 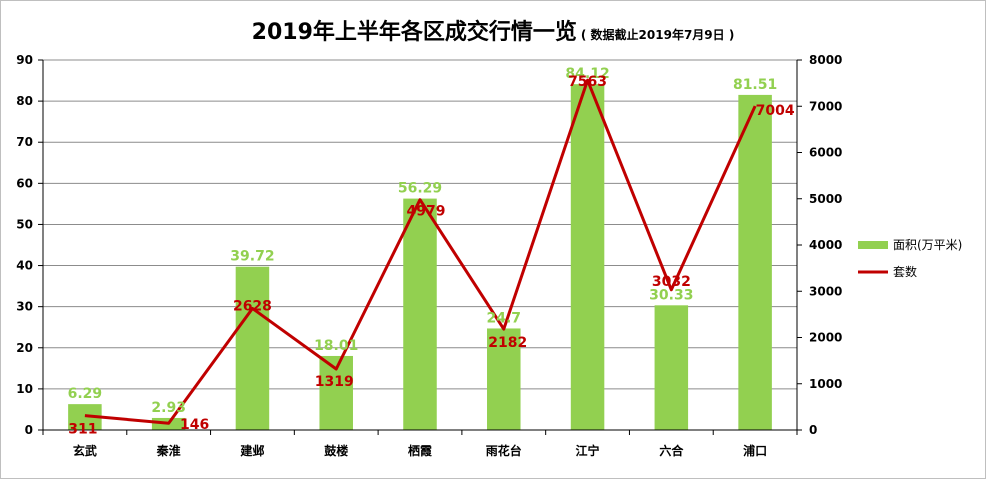 I want to click on title-block: 2019年上半年各区成交行情一览( 数据截止2019年7月9日 ), so click(x=493, y=30).